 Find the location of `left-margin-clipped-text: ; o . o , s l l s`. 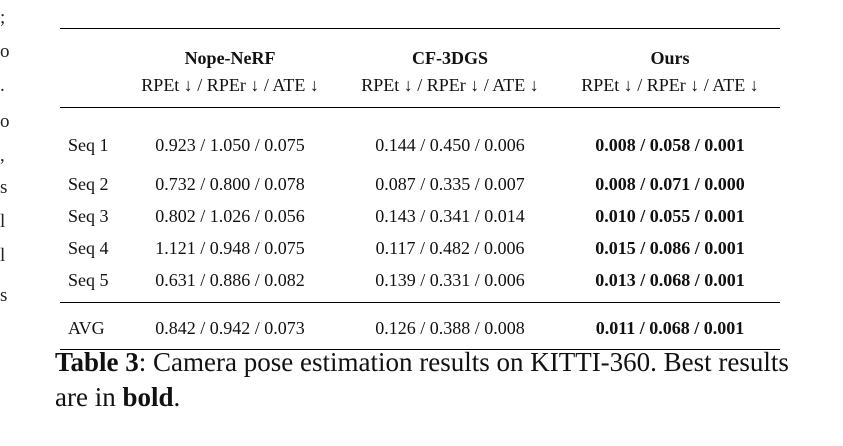

left-margin-clipped-text: ; o . o , s l l s is located at coordinates (7, 223).